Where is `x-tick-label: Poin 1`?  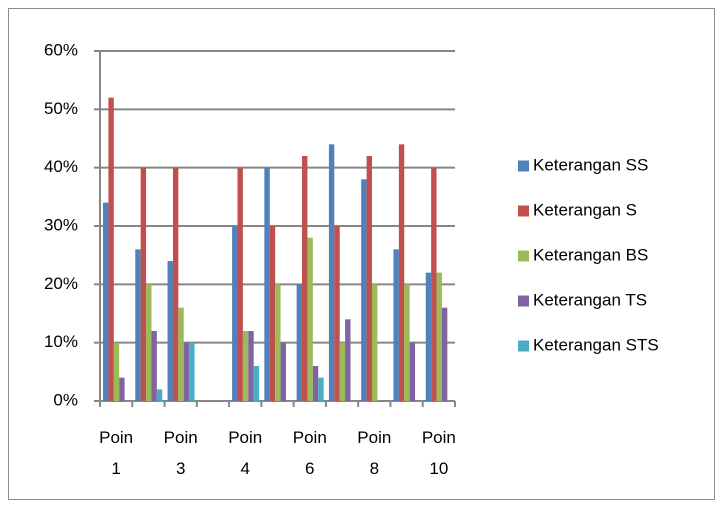 x-tick-label: Poin 1 is located at coordinates (116, 453).